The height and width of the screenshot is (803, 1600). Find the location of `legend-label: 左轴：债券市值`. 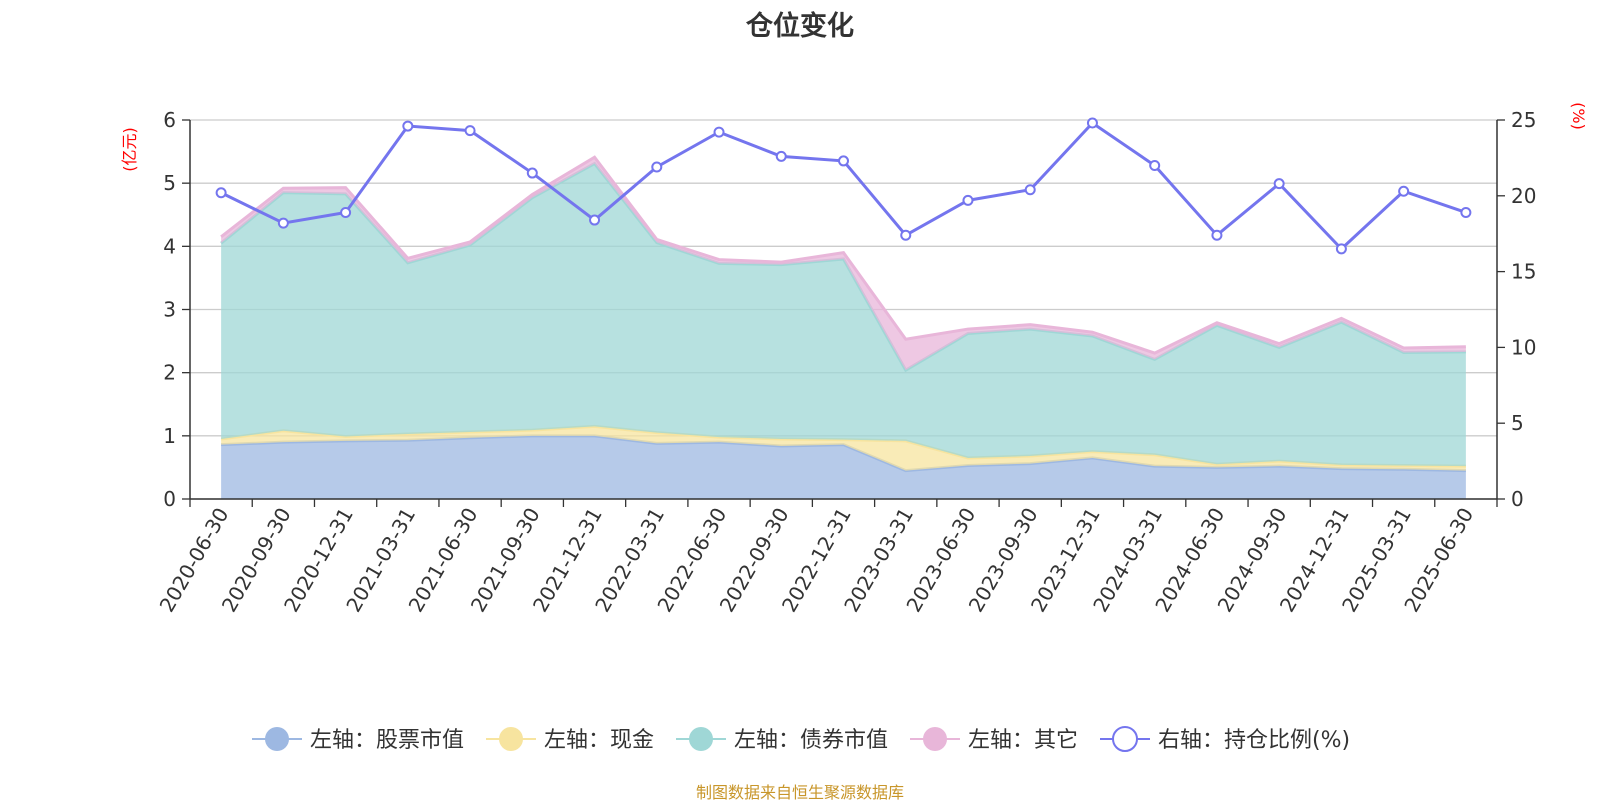

legend-label: 左轴：债券市值 is located at coordinates (811, 740).